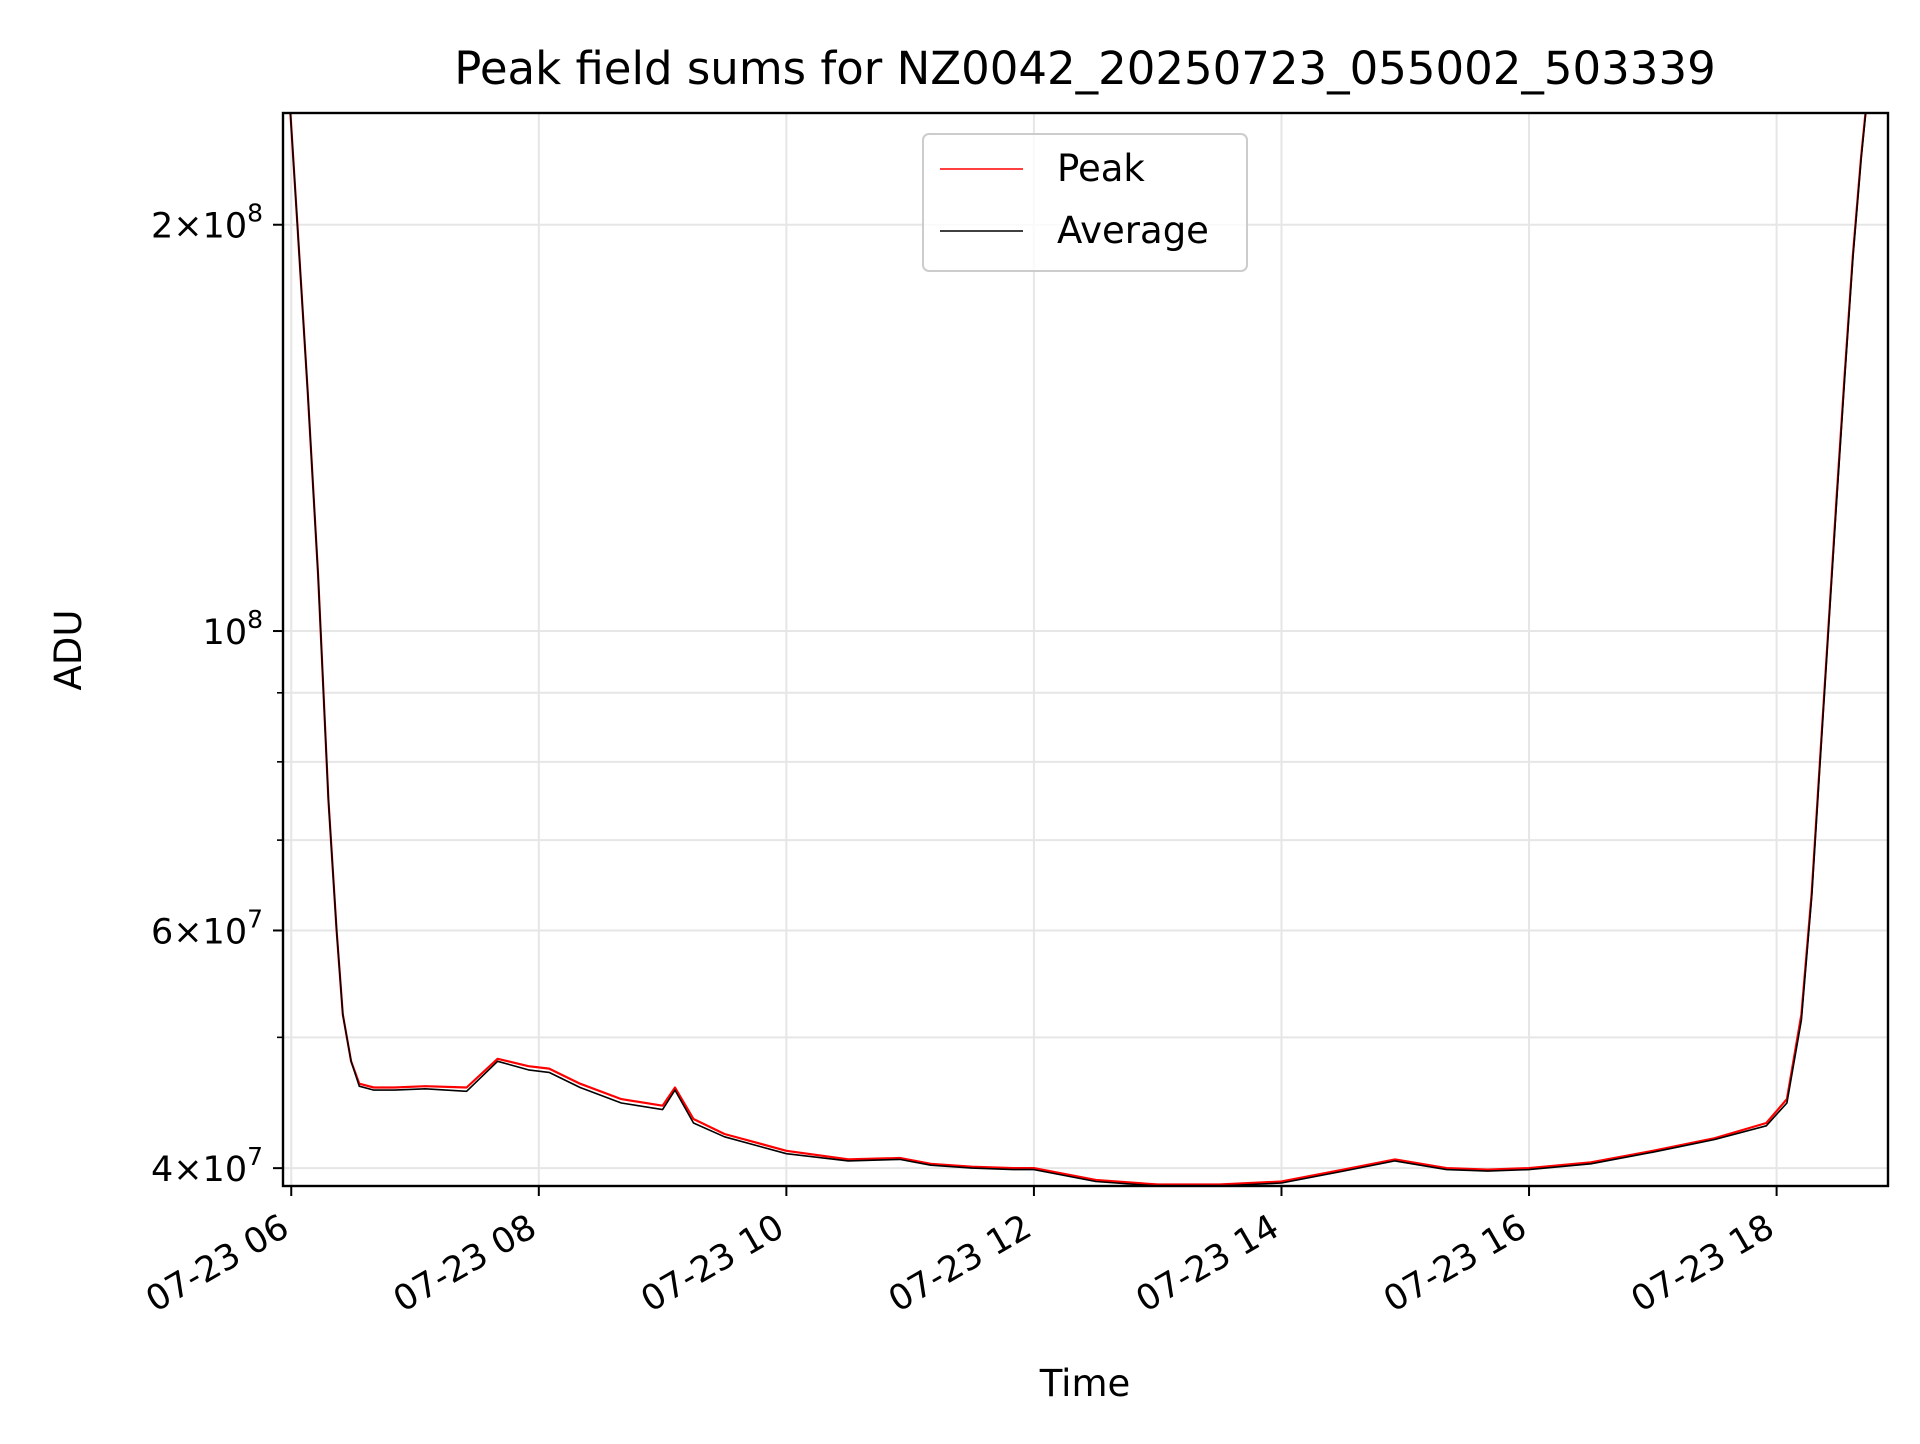 The height and width of the screenshot is (1444, 1920). I want to click on legend-average-label: Average, so click(1133, 230).